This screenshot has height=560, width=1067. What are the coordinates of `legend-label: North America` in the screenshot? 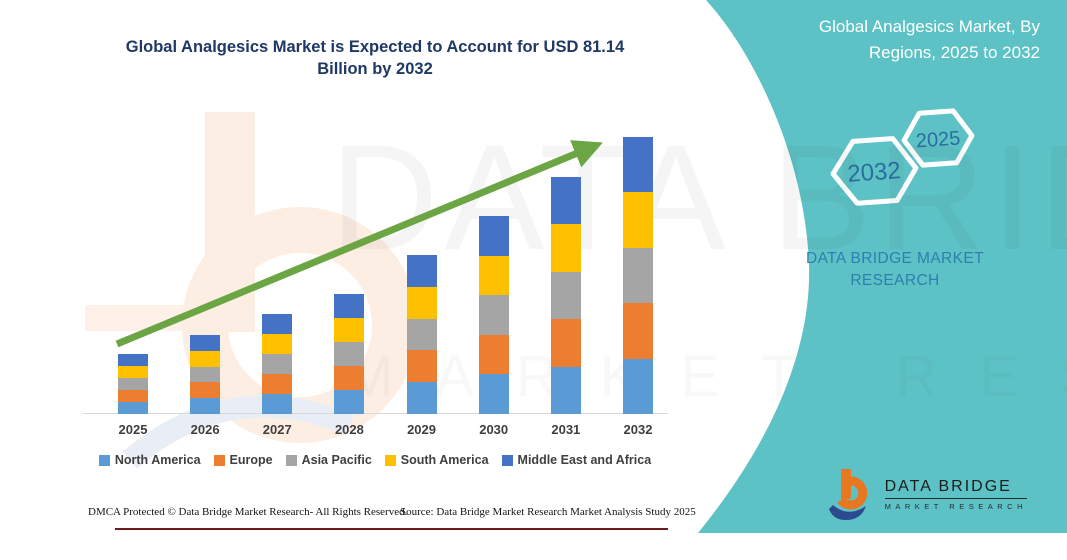 It's located at (157, 460).